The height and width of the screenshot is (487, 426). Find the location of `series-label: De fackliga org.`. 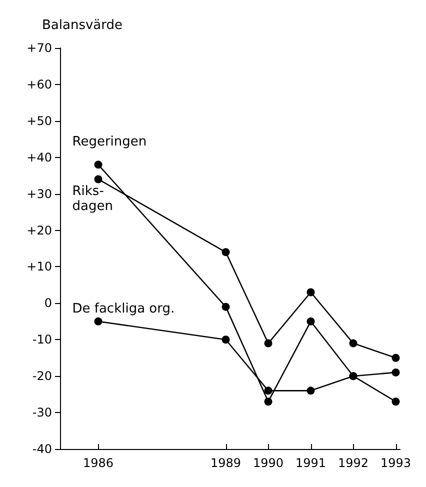

series-label: De fackliga org. is located at coordinates (123, 308).